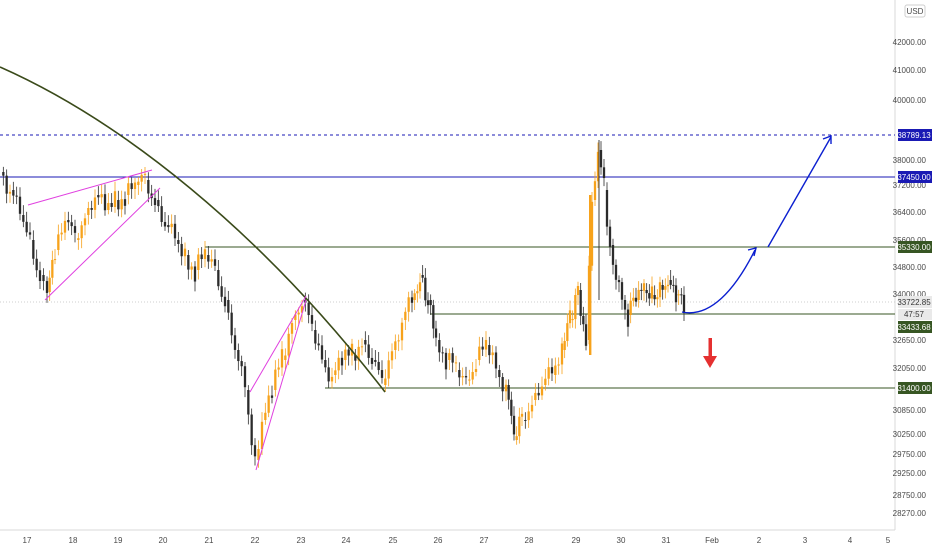 The image size is (932, 550). What do you see at coordinates (718, 281) in the screenshot?
I see `projection-curve` at bounding box center [718, 281].